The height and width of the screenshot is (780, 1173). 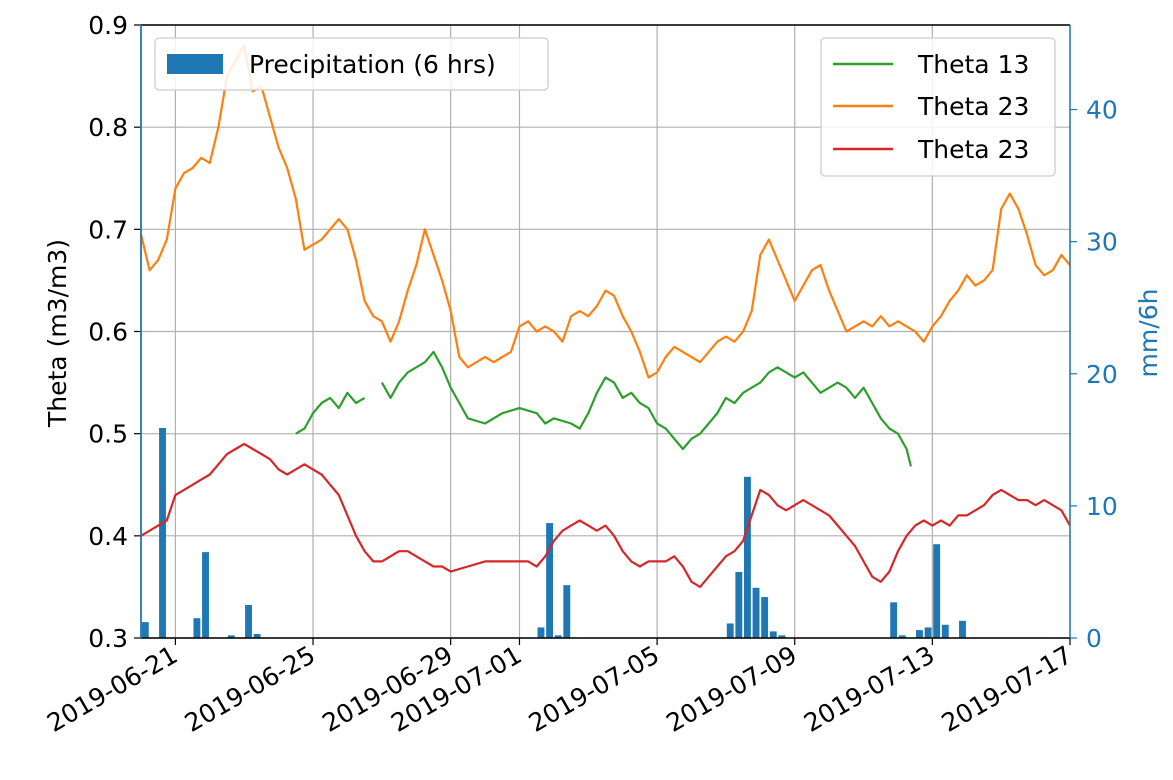 What do you see at coordinates (973, 106) in the screenshot?
I see `legend-theta23-upper-label: Theta 23` at bounding box center [973, 106].